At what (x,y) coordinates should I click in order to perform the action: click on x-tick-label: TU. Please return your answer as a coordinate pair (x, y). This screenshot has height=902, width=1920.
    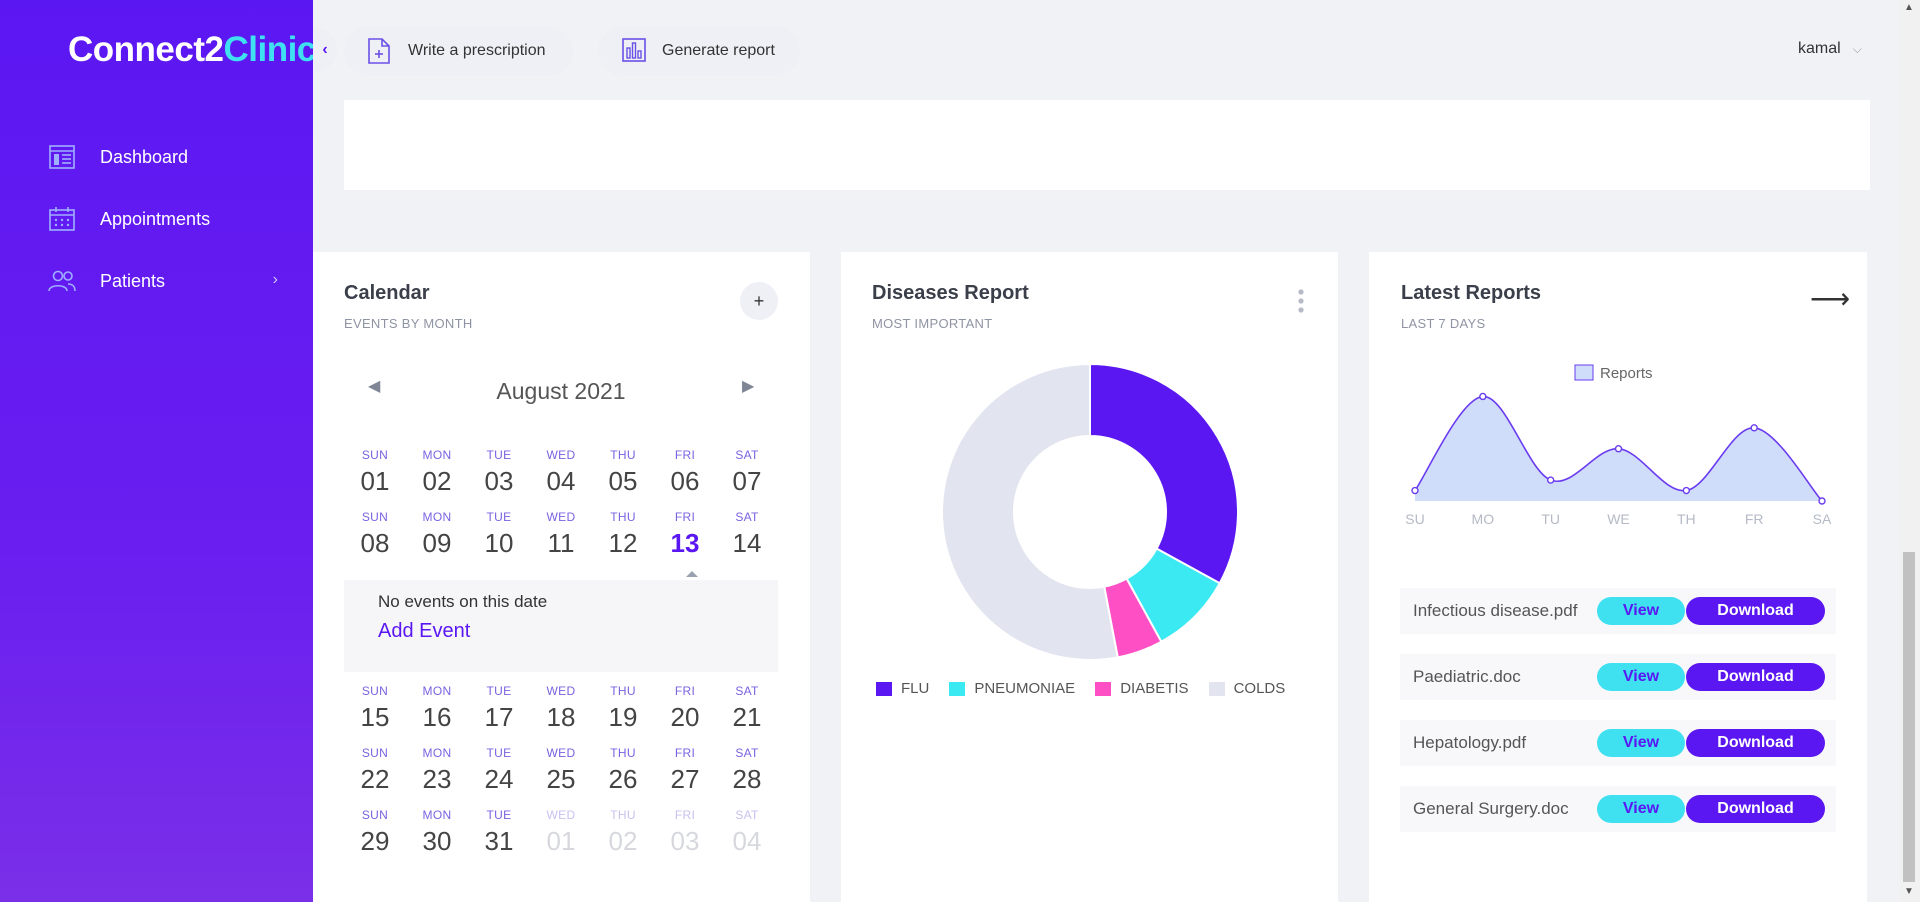
    Looking at the image, I should click on (1550, 519).